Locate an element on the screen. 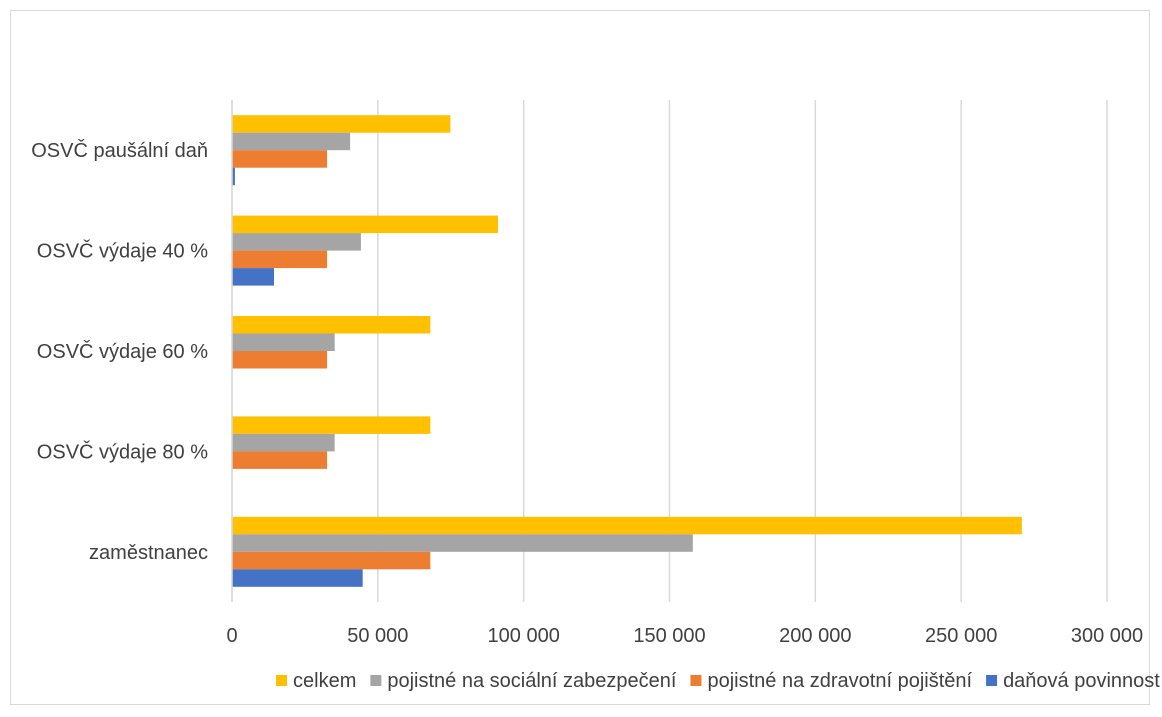 The image size is (1162, 717). y-category-label: OSVČ výdaje 40 % is located at coordinates (122, 251).